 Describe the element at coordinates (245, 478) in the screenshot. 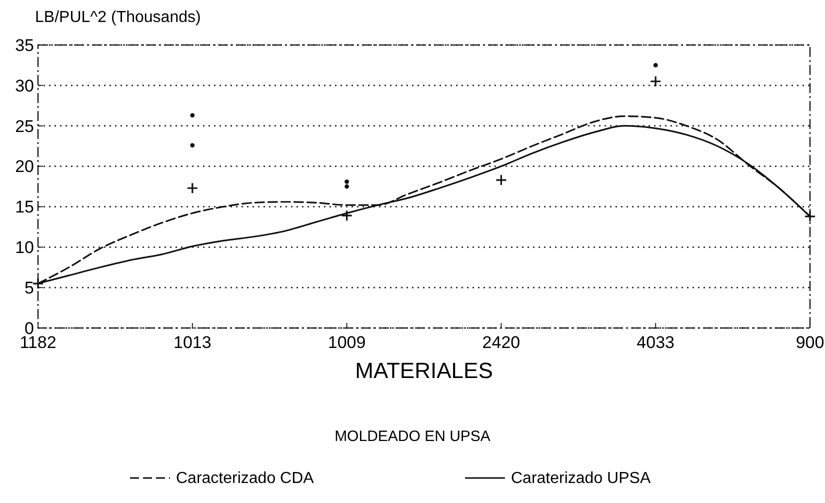

I see `legend-label: Caracterizado CDA` at that location.